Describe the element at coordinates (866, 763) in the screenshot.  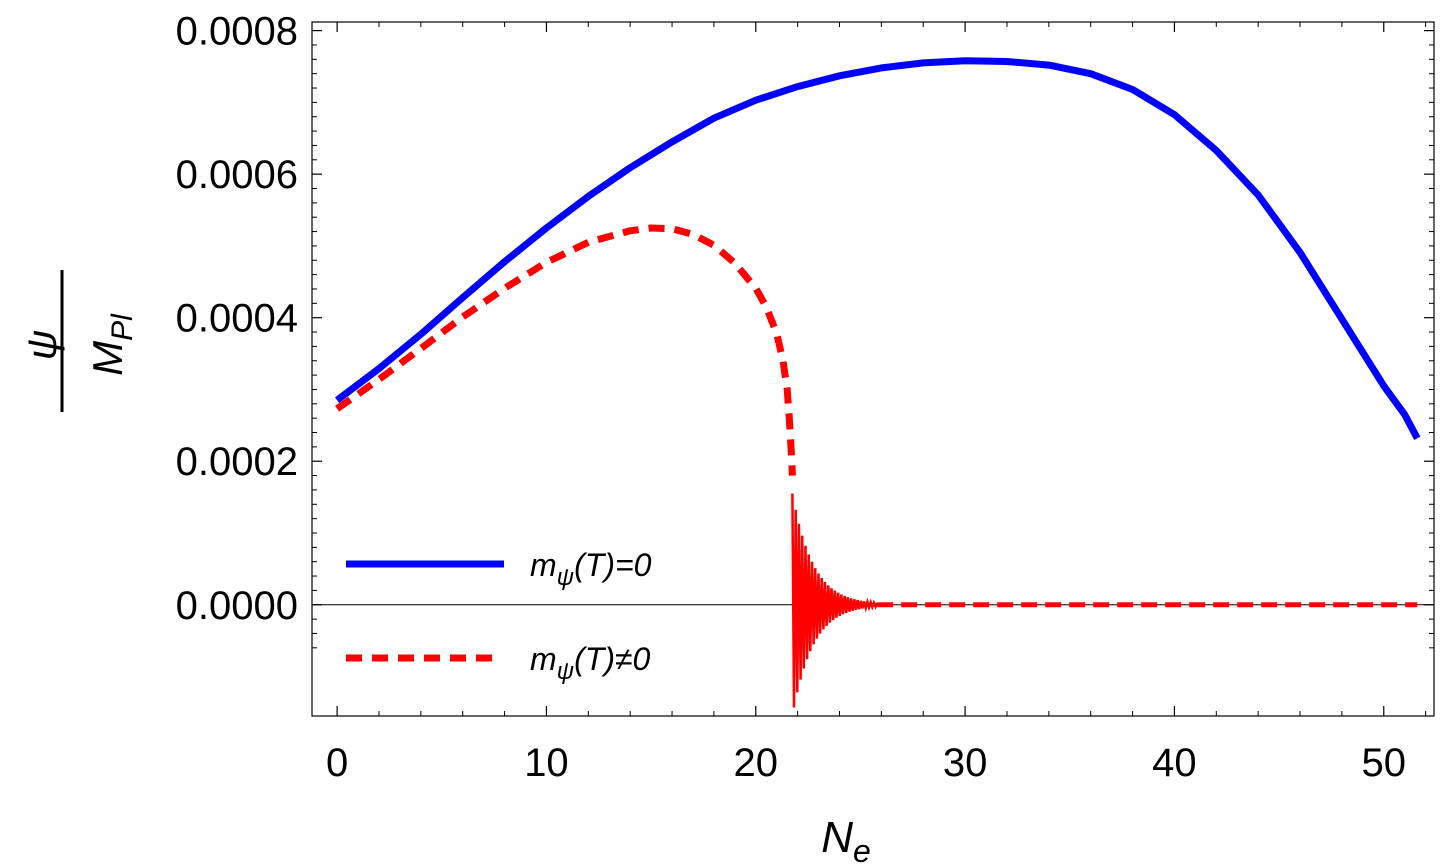
I see `x-tick-labels: 0 10 20 30 40 50` at that location.